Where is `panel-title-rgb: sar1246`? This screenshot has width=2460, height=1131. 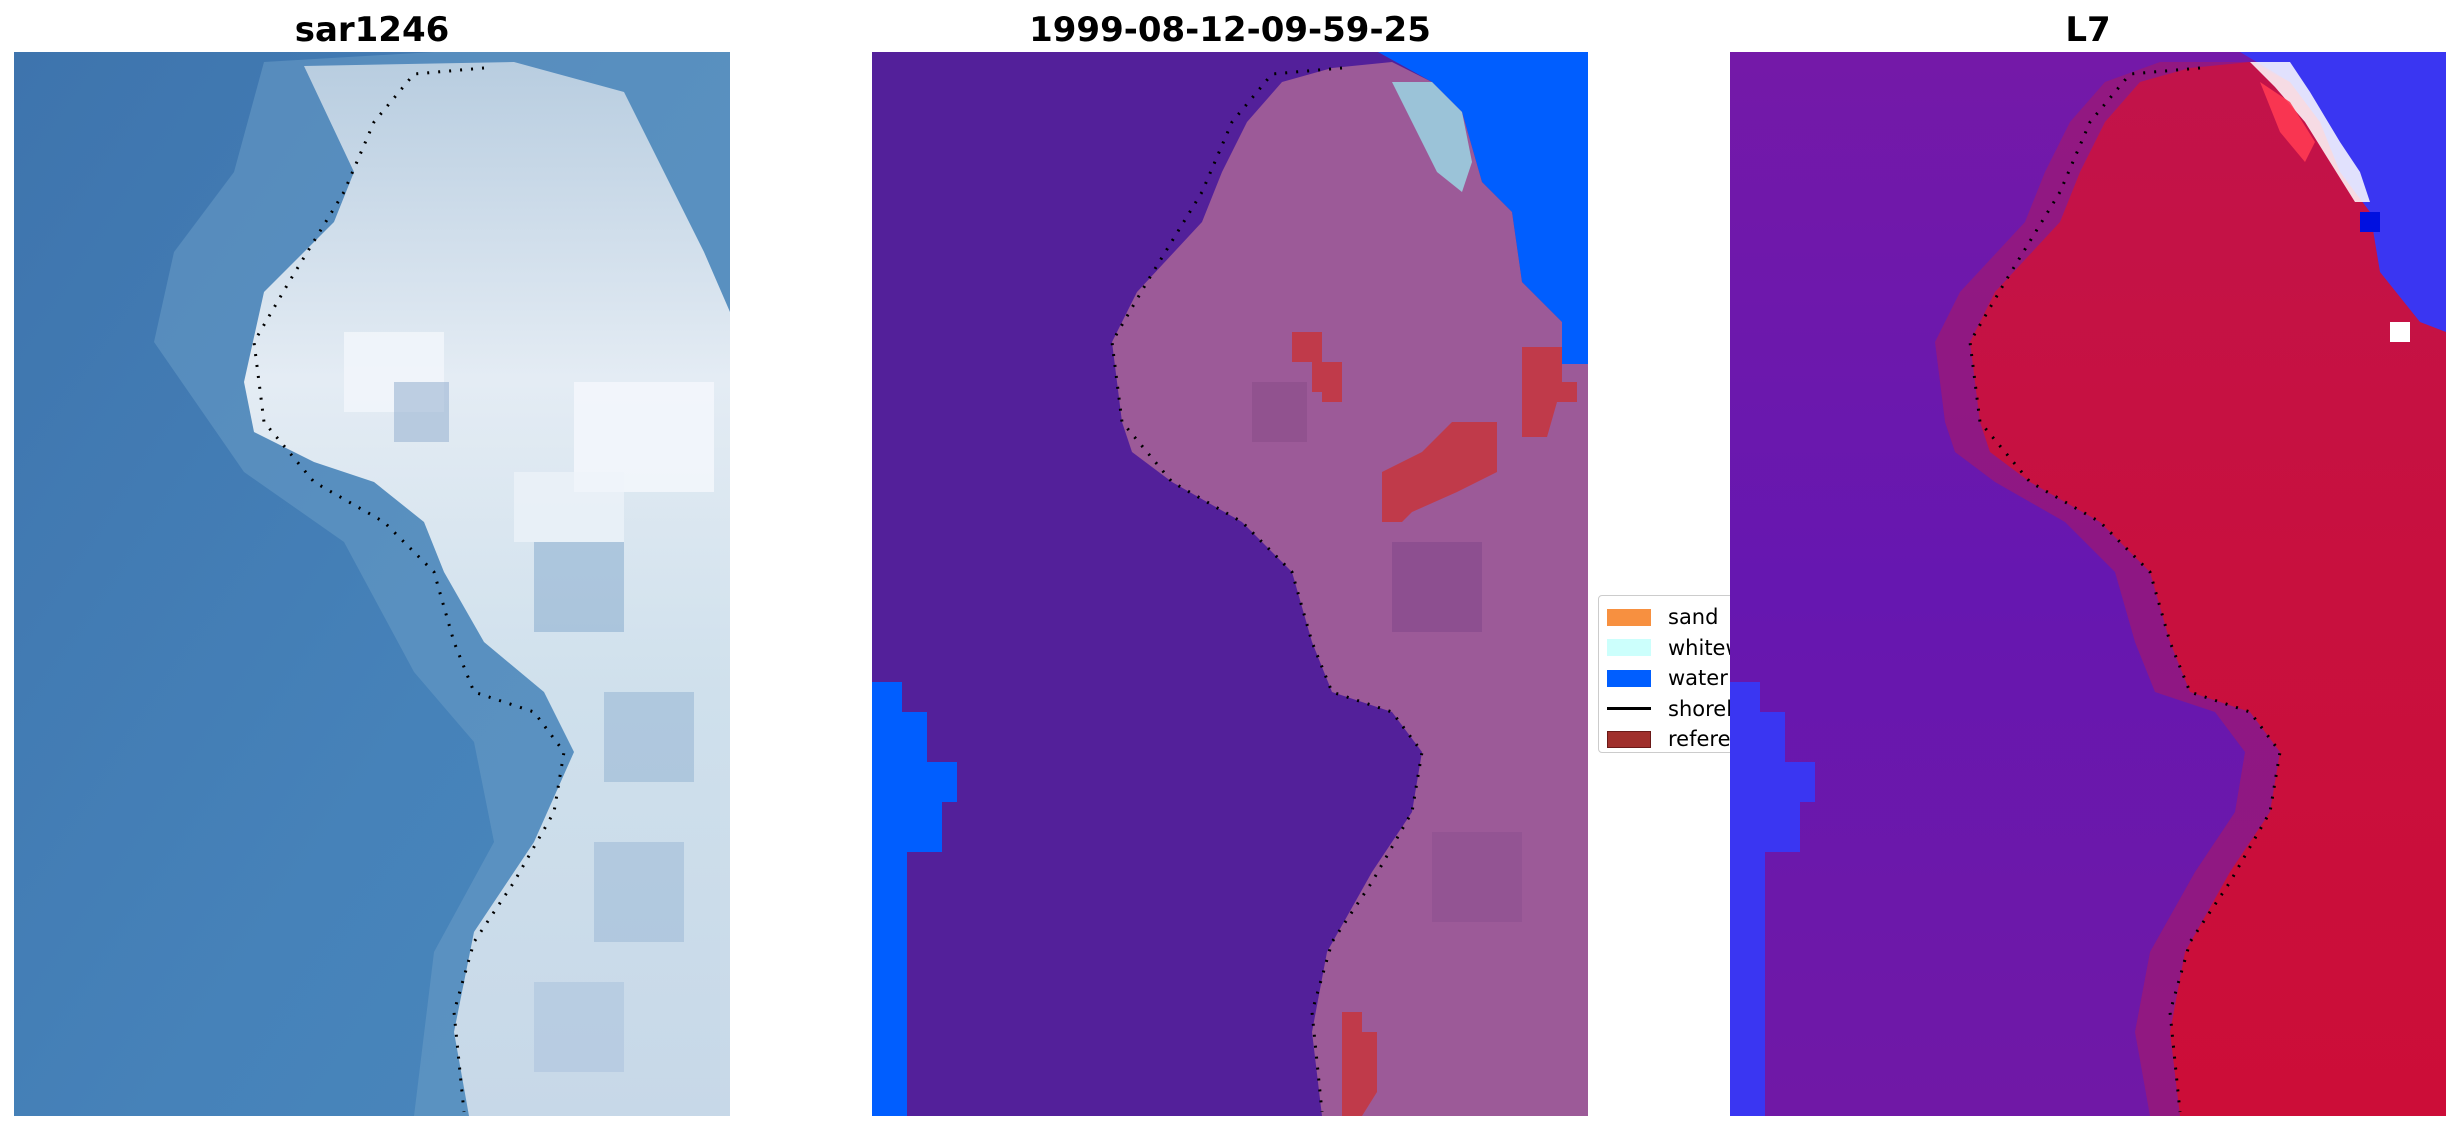
panel-title-rgb: sar1246 is located at coordinates (372, 30).